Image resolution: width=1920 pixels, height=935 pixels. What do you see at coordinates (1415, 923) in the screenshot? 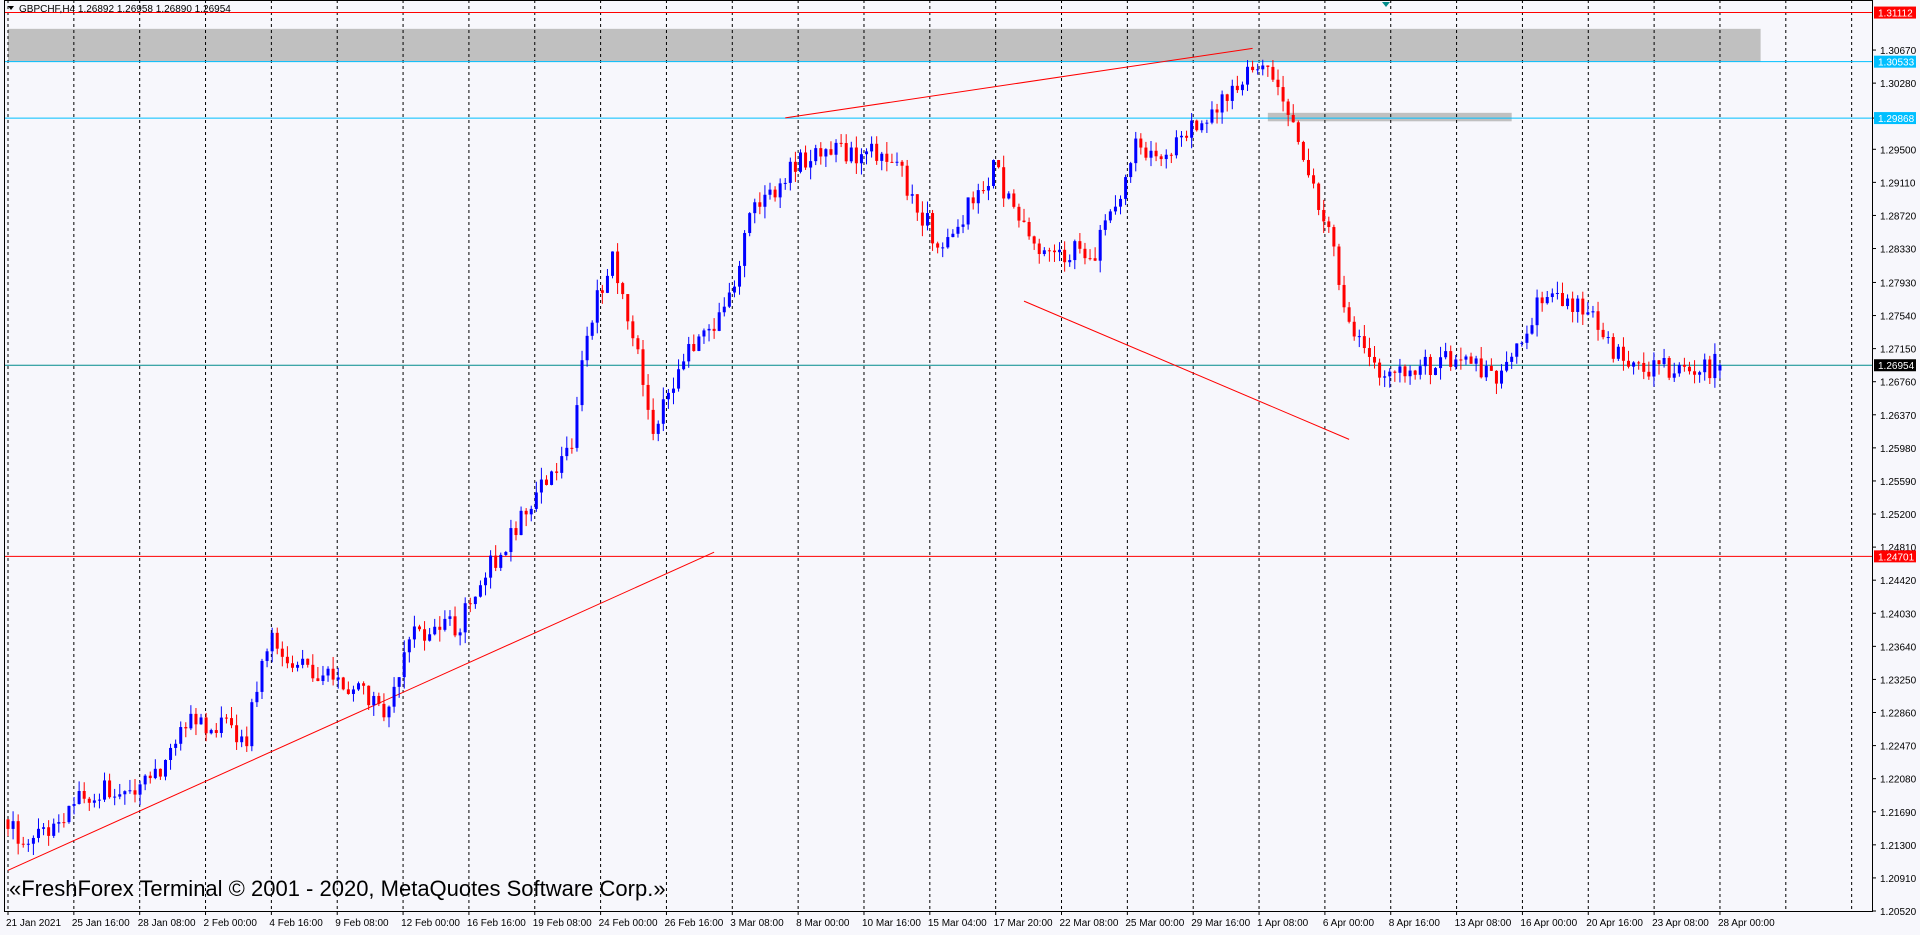
I see `x-tick-label: 8 Apr 16:00` at bounding box center [1415, 923].